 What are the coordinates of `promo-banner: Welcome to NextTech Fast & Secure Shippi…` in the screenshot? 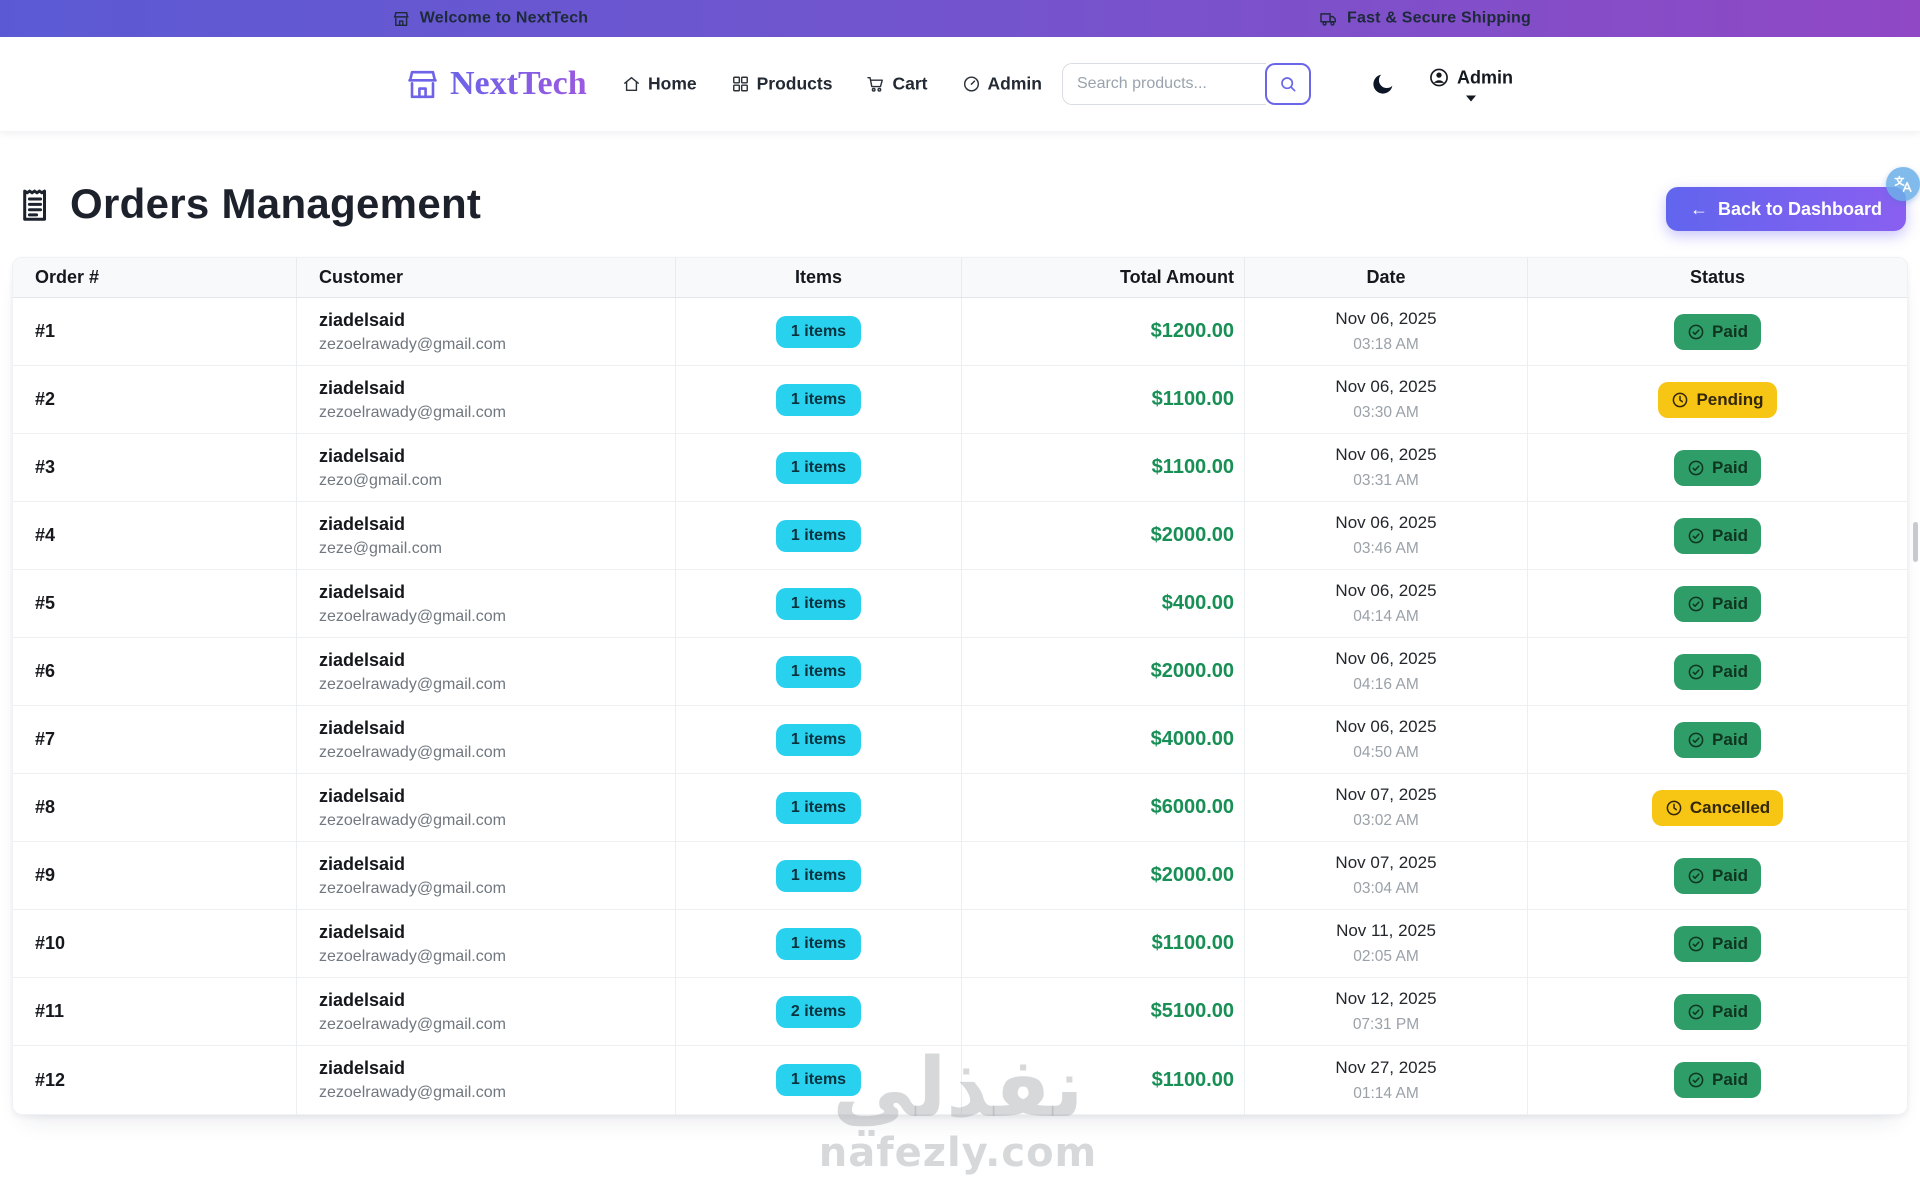 It's located at (960, 18).